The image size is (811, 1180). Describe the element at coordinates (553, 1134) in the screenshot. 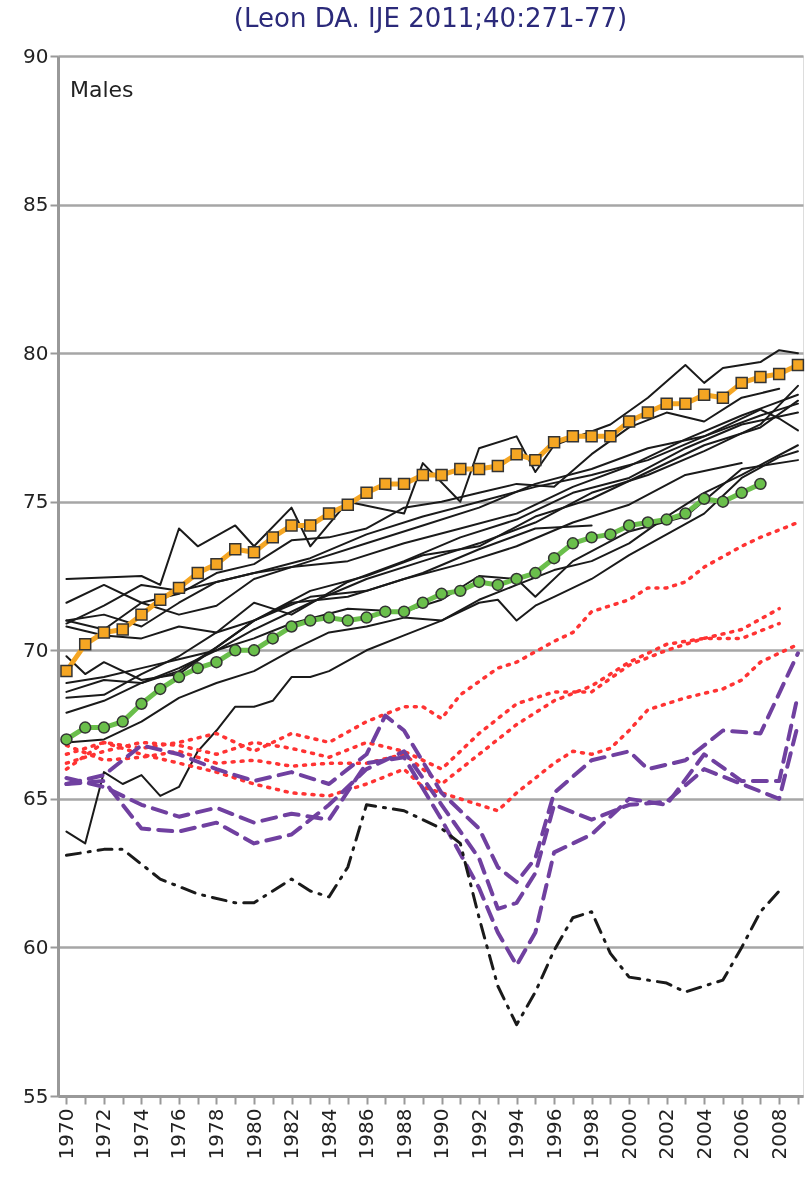

I see `x-tick-label: 1996` at that location.